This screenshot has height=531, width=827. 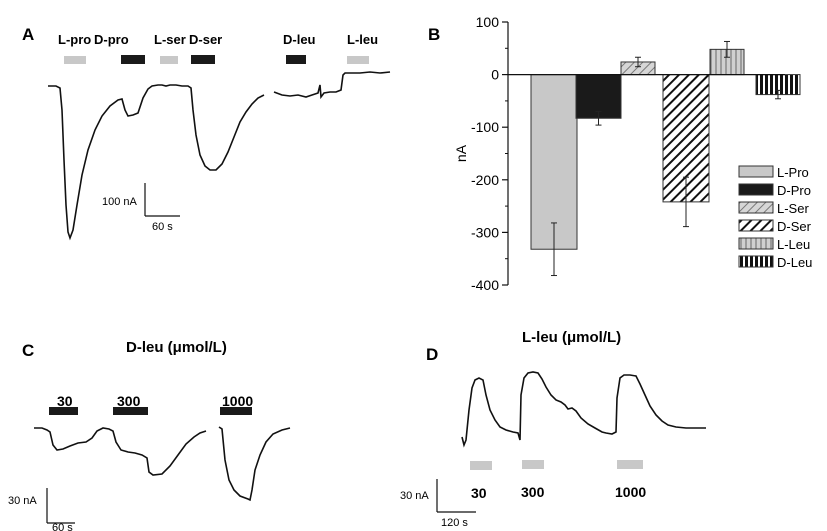 What do you see at coordinates (28, 34) in the screenshot?
I see `panel-a-letter: A` at bounding box center [28, 34].